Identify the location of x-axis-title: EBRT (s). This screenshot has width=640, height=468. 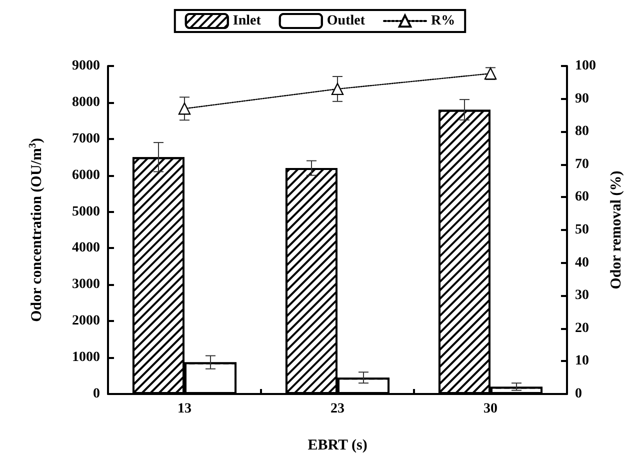
(338, 446).